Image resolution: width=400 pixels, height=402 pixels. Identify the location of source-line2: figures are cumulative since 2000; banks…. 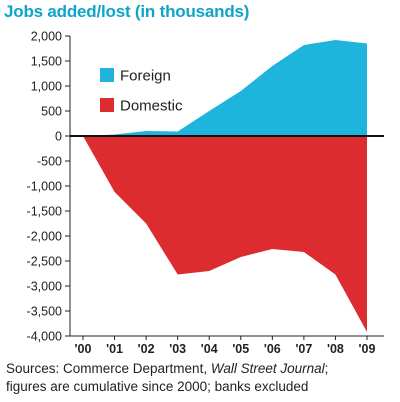
(157, 386).